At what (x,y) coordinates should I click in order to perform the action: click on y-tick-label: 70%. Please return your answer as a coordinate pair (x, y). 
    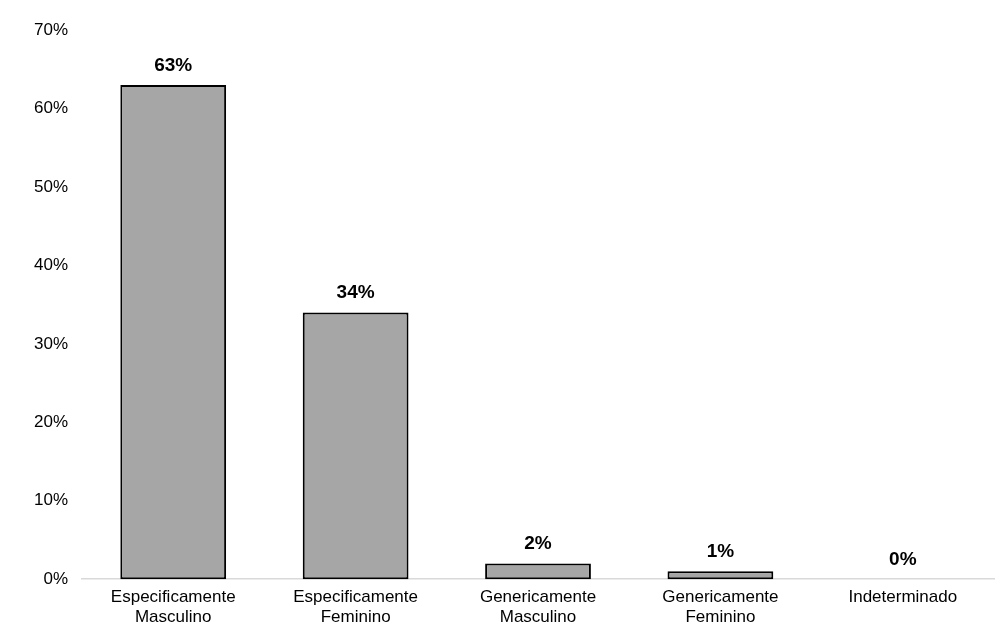
    Looking at the image, I should click on (51, 29).